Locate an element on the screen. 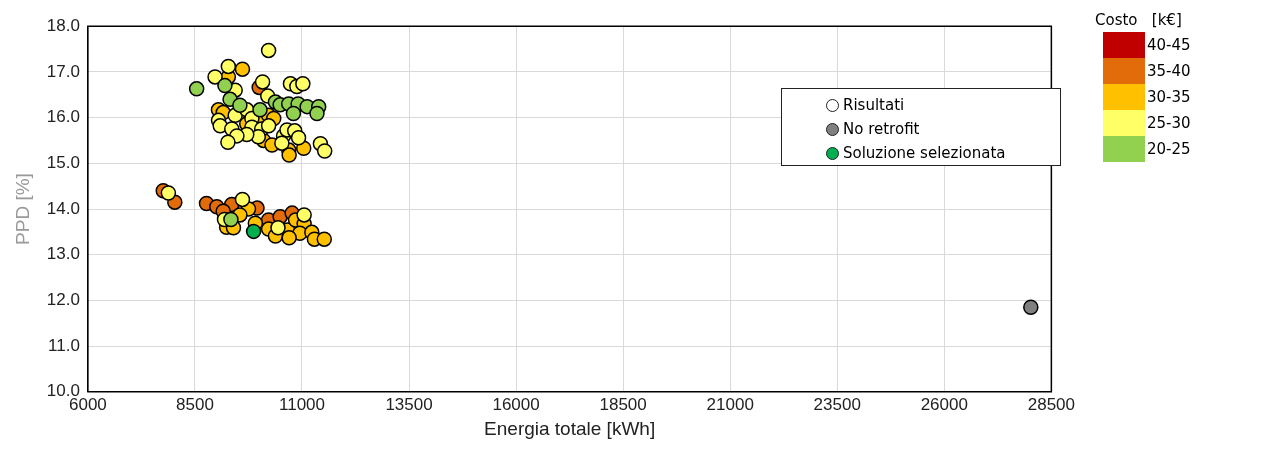  y-tick-label: 16.0 is located at coordinates (63, 117).